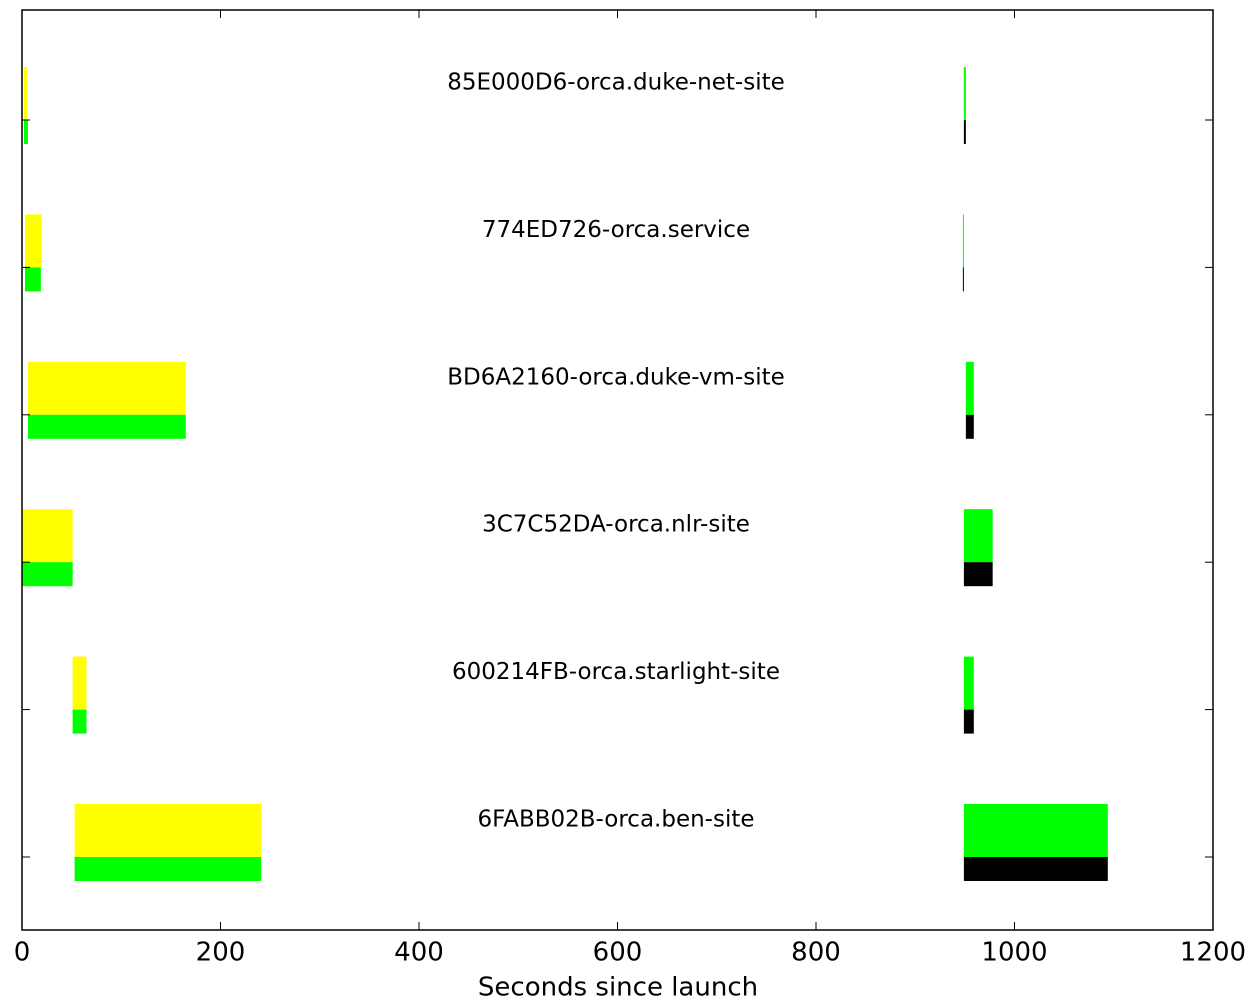 This screenshot has width=1257, height=1005. I want to click on x-tick-label: 0, so click(22, 953).